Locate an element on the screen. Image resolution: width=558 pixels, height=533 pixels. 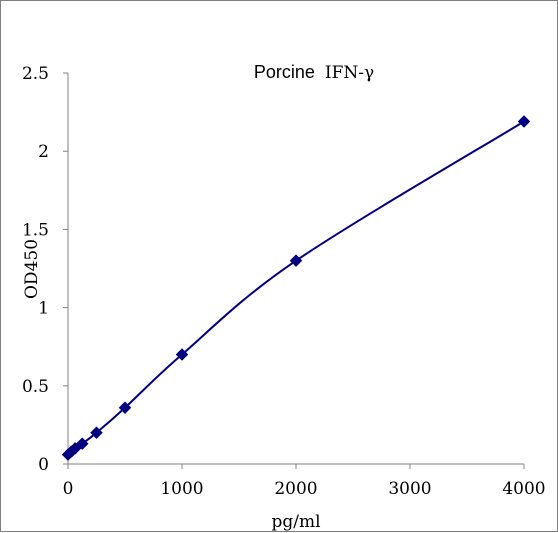
y-tick-label: 1 is located at coordinates (43, 309).